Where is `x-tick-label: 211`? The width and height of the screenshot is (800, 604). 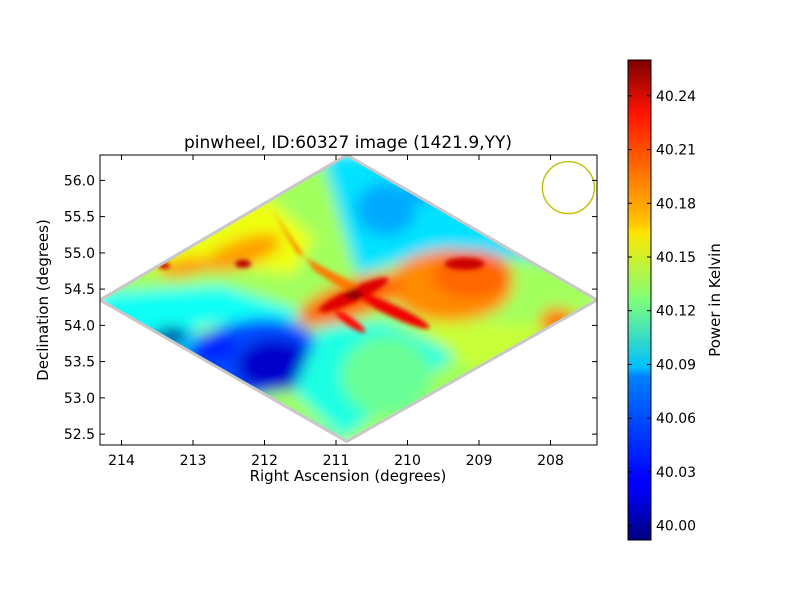
x-tick-label: 211 is located at coordinates (336, 461).